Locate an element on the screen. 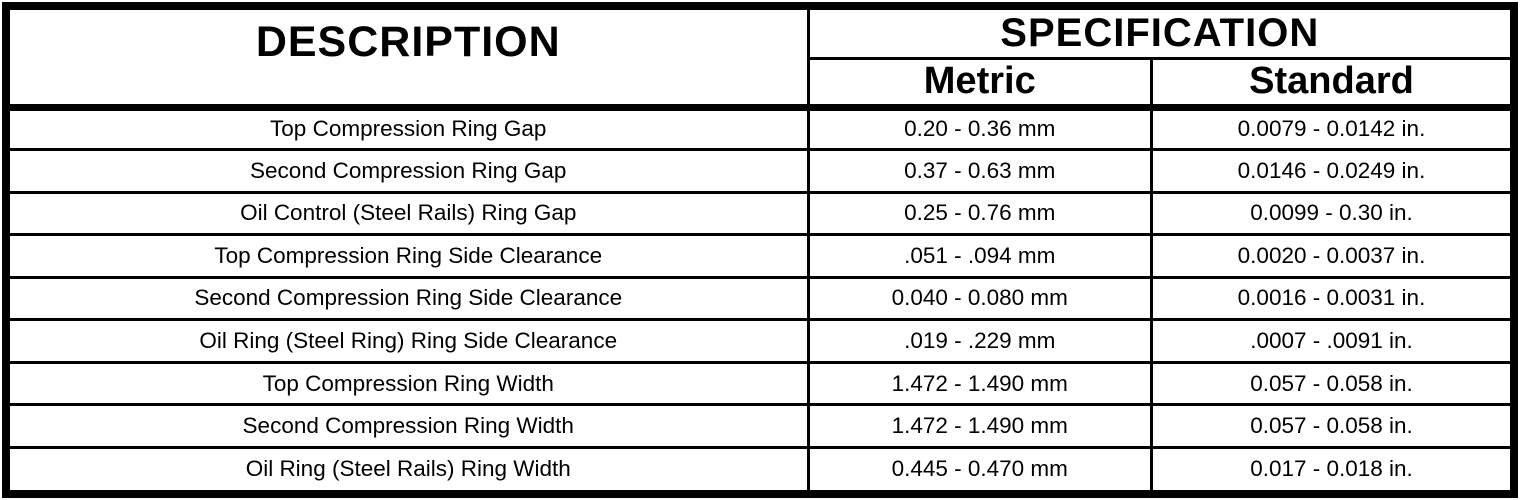 Image resolution: width=1520 pixels, height=500 pixels. metric-value-cell: 0.37 - 0.63 mm is located at coordinates (979, 171).